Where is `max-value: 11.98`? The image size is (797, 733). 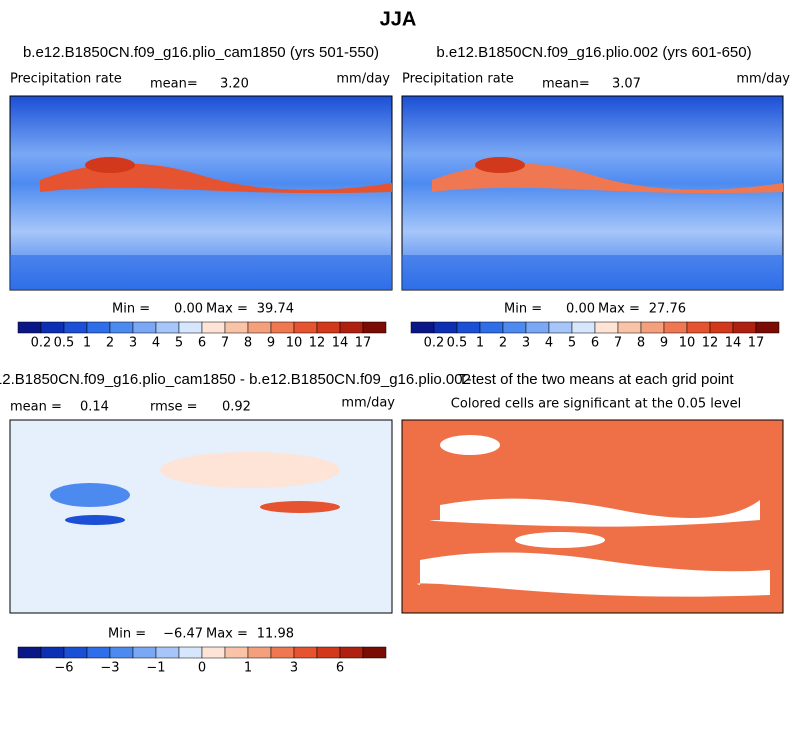 max-value: 11.98 is located at coordinates (275, 634).